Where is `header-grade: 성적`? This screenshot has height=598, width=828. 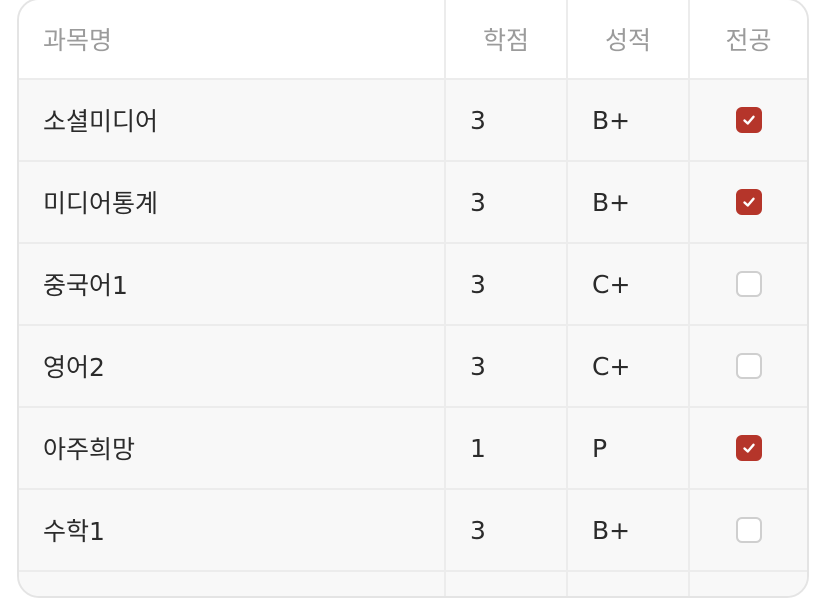
header-grade: 성적 is located at coordinates (629, 39).